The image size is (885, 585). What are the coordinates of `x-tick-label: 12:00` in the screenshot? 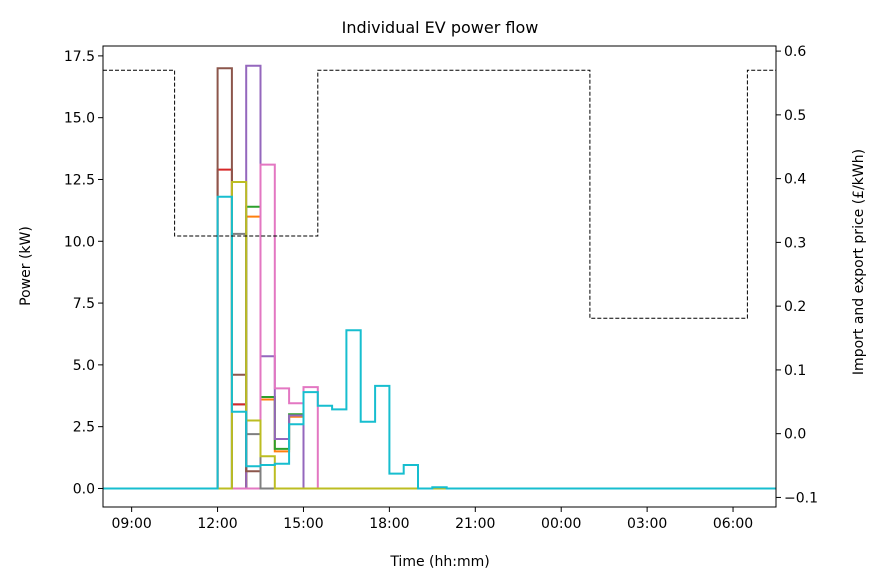 It's located at (217, 524).